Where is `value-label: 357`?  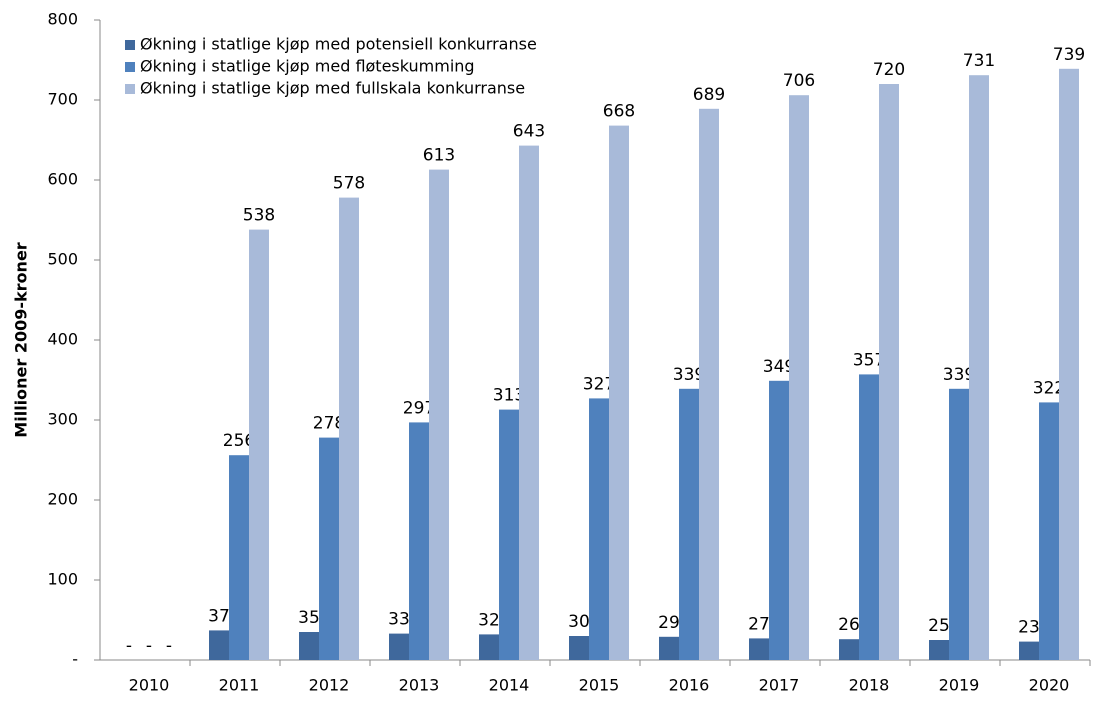 value-label: 357 is located at coordinates (869, 360).